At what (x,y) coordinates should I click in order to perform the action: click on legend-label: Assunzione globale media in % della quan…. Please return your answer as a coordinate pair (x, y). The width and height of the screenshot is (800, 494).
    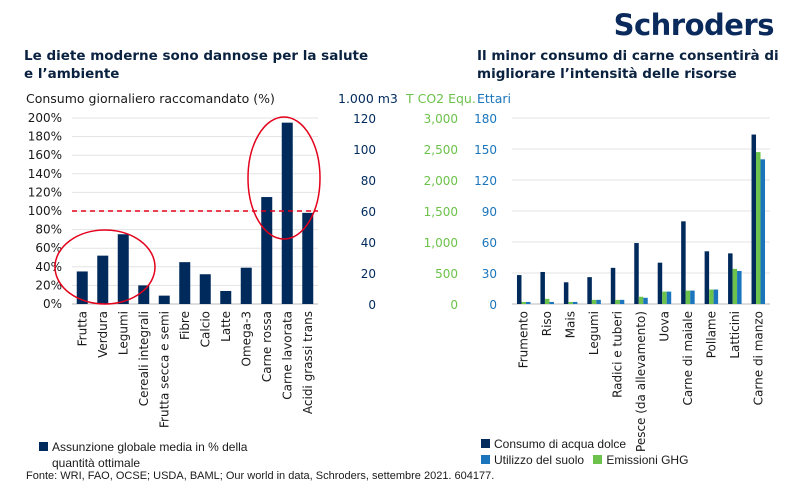
    Looking at the image, I should click on (150, 455).